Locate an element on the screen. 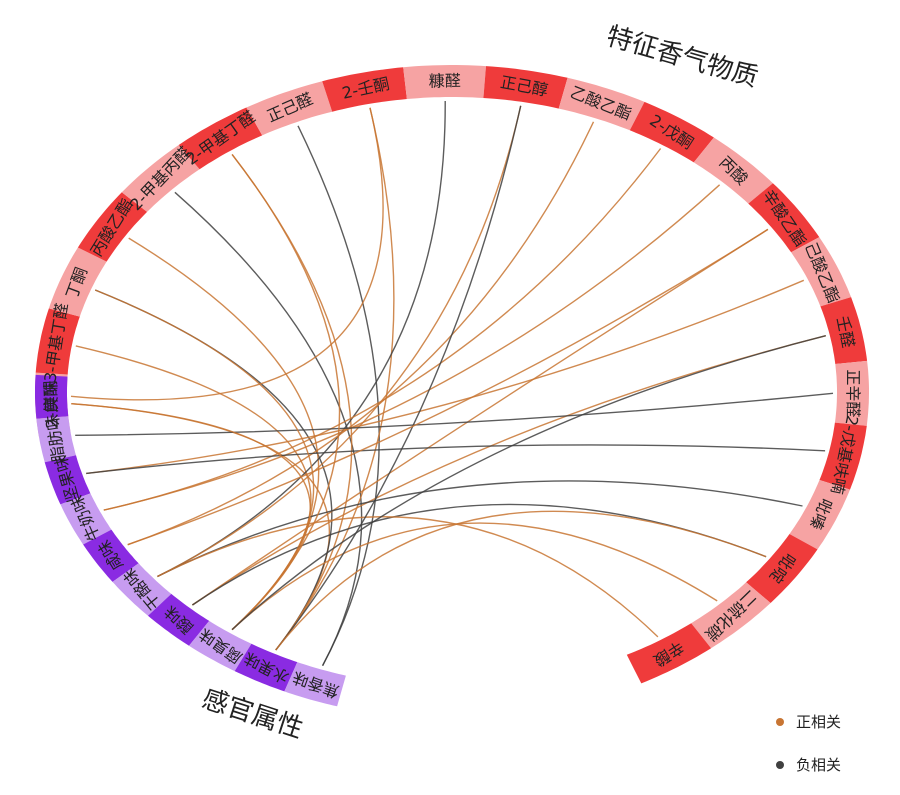 This screenshot has height=795, width=900. legend-negative-marker is located at coordinates (780, 765).